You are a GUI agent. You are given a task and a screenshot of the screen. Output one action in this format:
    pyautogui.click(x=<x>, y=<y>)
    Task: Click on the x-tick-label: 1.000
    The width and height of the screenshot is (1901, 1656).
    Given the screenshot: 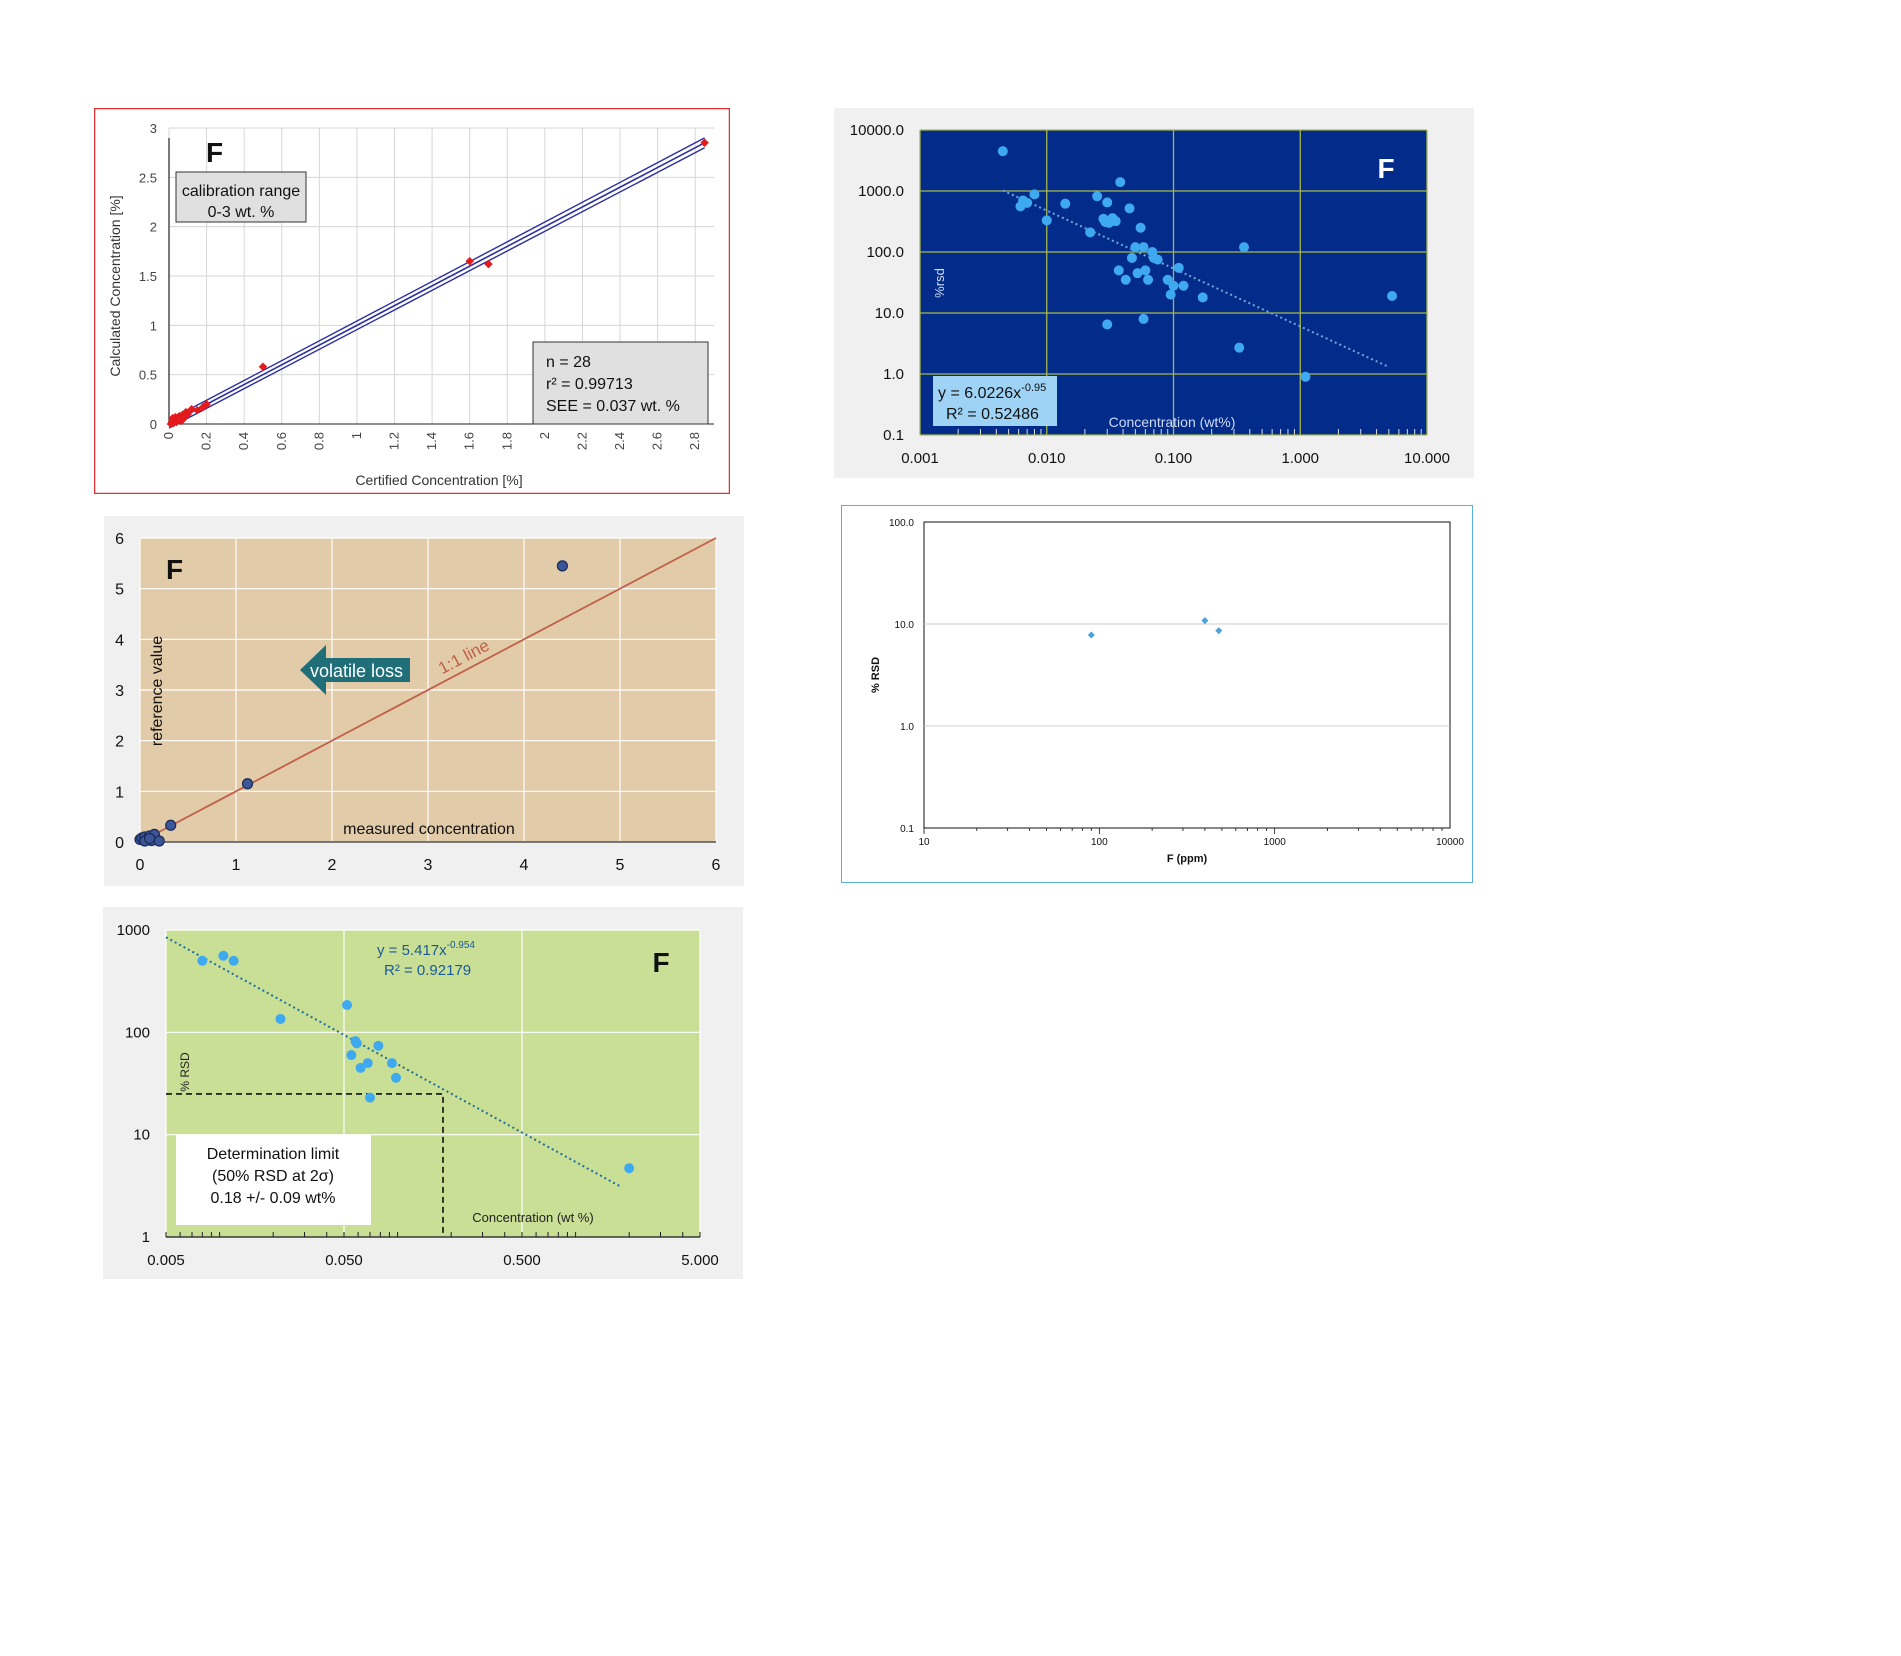 What is the action you would take?
    pyautogui.click(x=1300, y=458)
    